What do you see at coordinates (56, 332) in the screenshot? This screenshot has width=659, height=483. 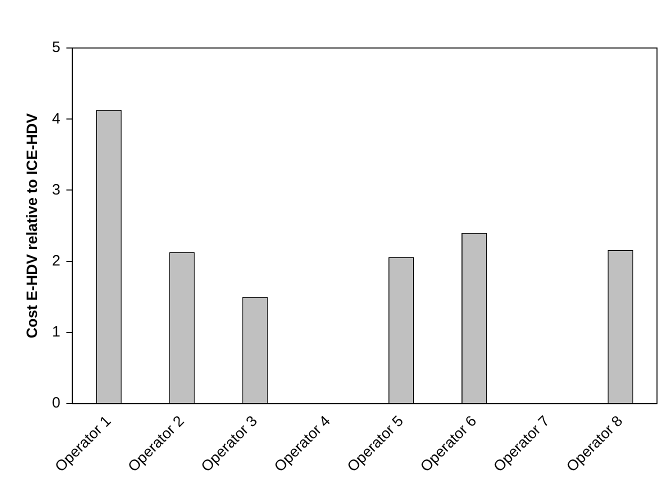 I see `y-tick-label: 1` at bounding box center [56, 332].